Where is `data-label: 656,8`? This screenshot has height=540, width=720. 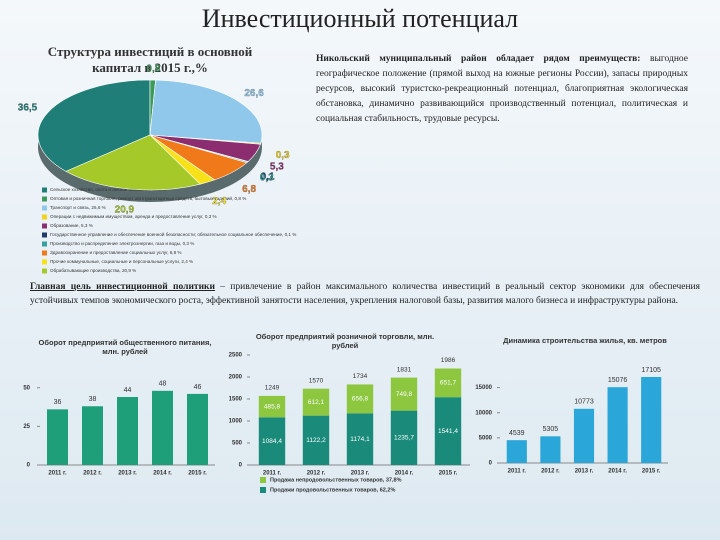 data-label: 656,8 is located at coordinates (360, 399).